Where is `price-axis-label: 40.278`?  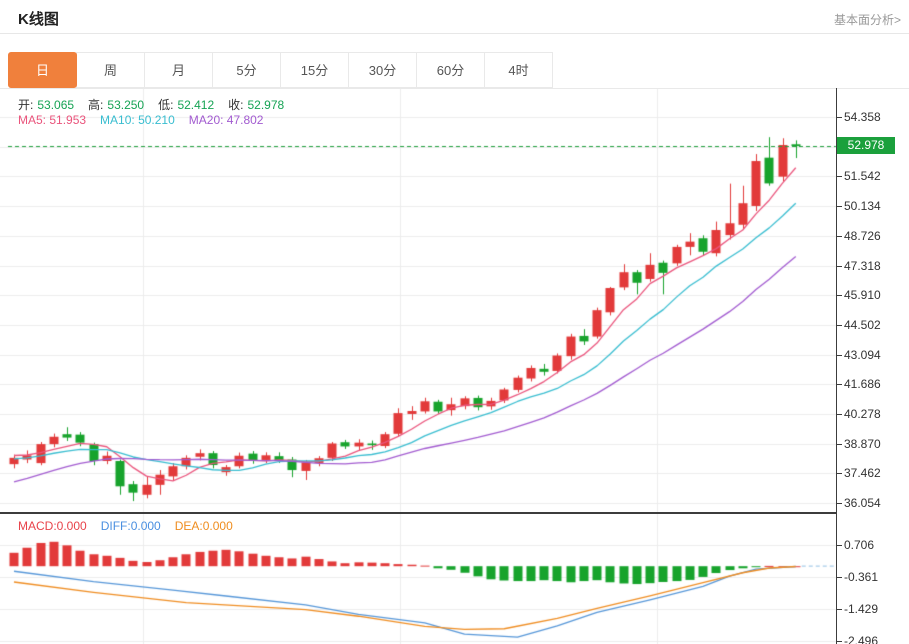
price-axis-label: 40.278 is located at coordinates (862, 414).